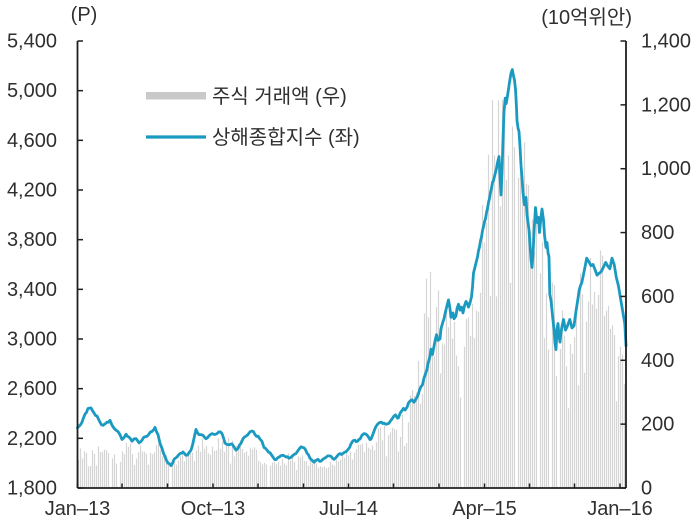 Image resolution: width=700 pixels, height=520 pixels. What do you see at coordinates (213, 509) in the screenshot?
I see `svg-text: Oct–13` at bounding box center [213, 509].